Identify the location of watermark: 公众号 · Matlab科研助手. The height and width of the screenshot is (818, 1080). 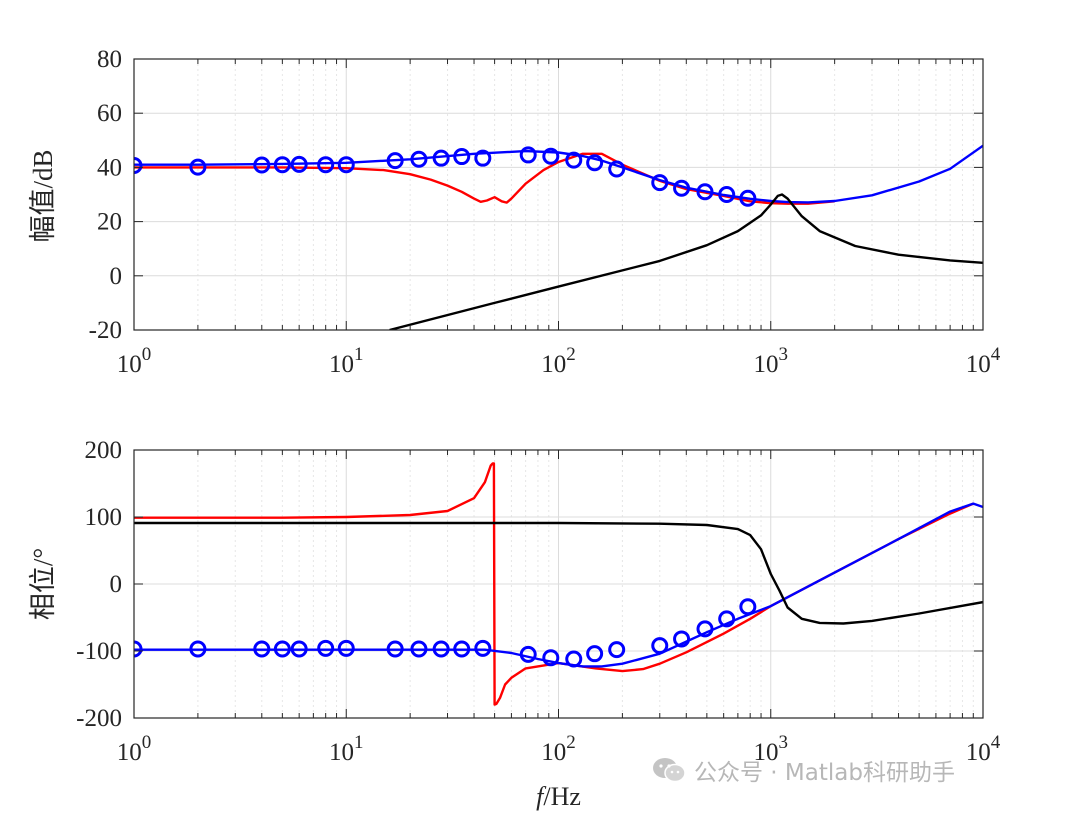
(803, 770).